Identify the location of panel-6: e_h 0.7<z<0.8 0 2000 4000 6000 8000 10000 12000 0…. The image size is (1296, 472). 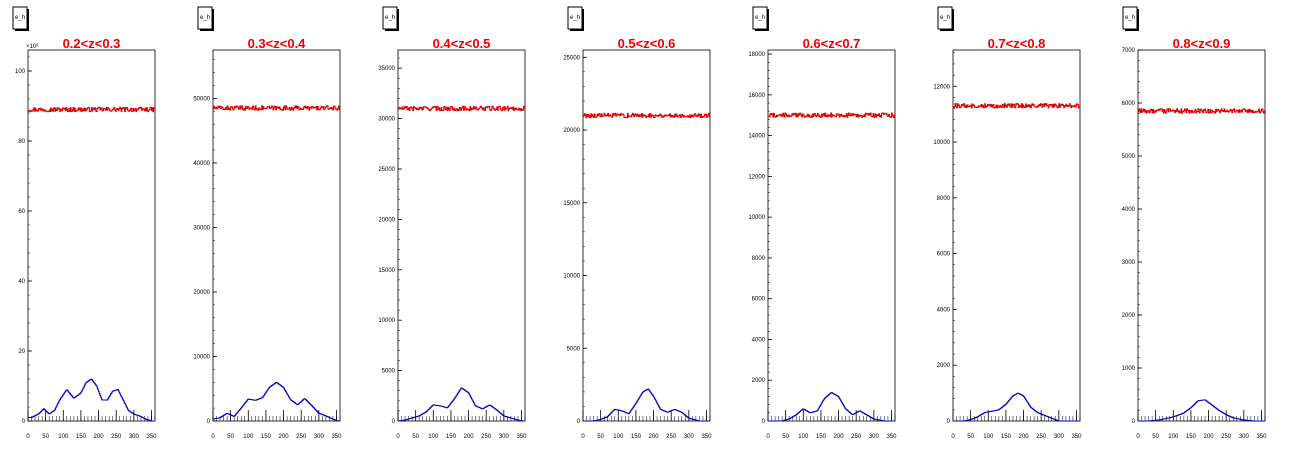
(1007, 223).